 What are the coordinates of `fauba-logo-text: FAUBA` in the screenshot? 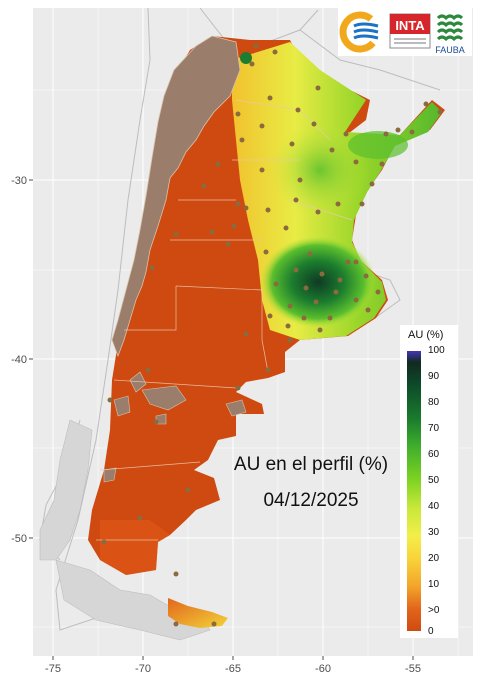 It's located at (450, 50).